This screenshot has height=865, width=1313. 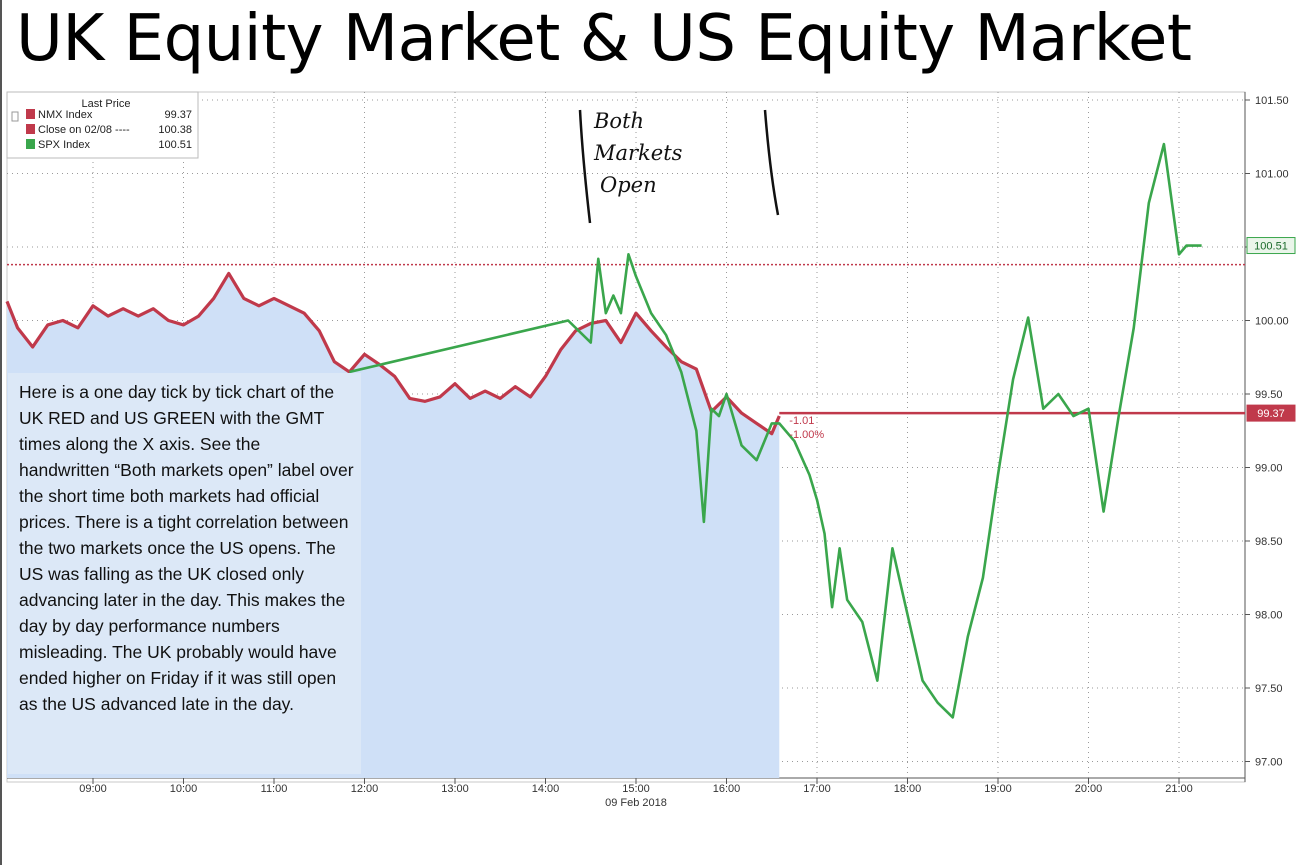 I want to click on uk-last-value-box, so click(x=1271, y=413).